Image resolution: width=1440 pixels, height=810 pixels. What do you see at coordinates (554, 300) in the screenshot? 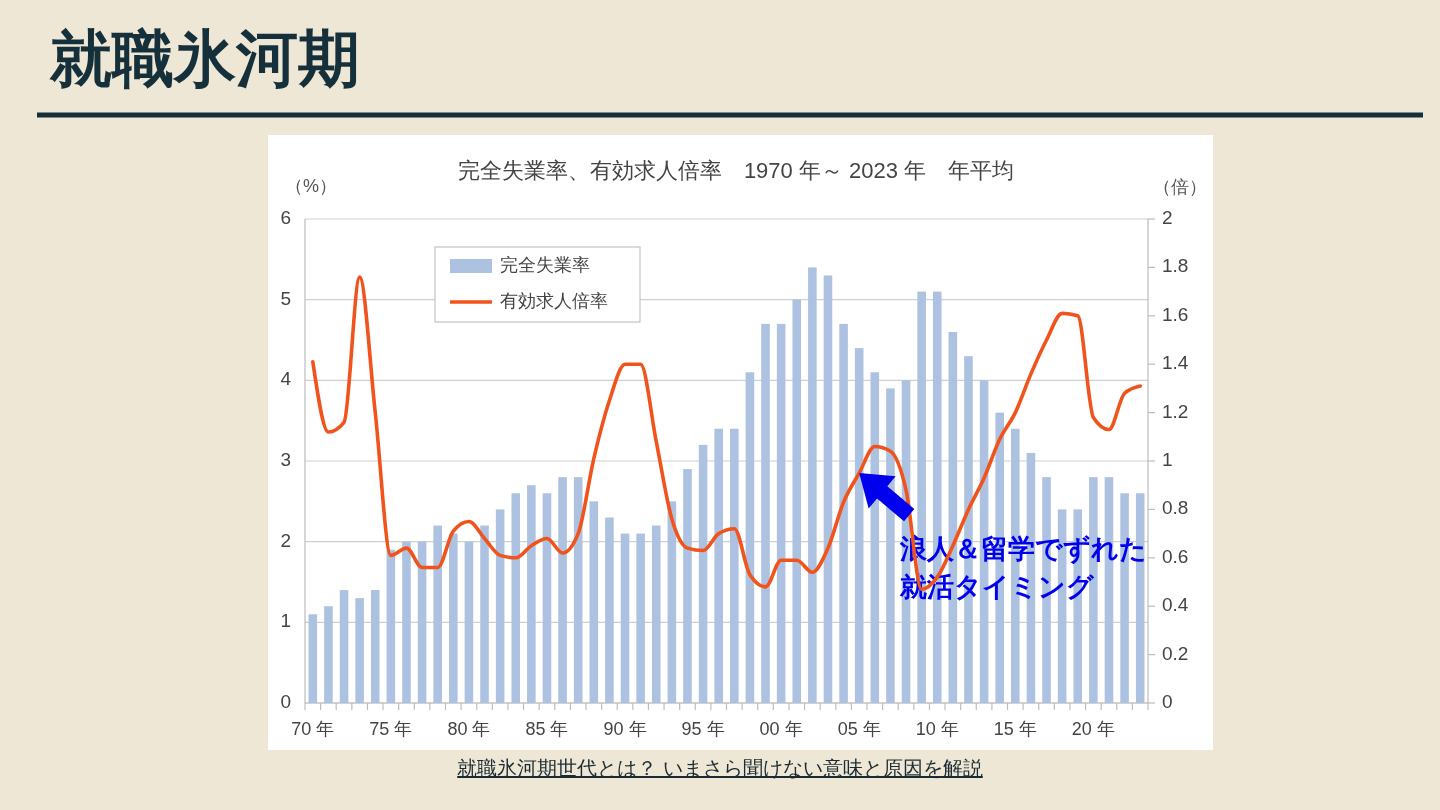
I see `legend-label: 有効求人倍率` at bounding box center [554, 300].